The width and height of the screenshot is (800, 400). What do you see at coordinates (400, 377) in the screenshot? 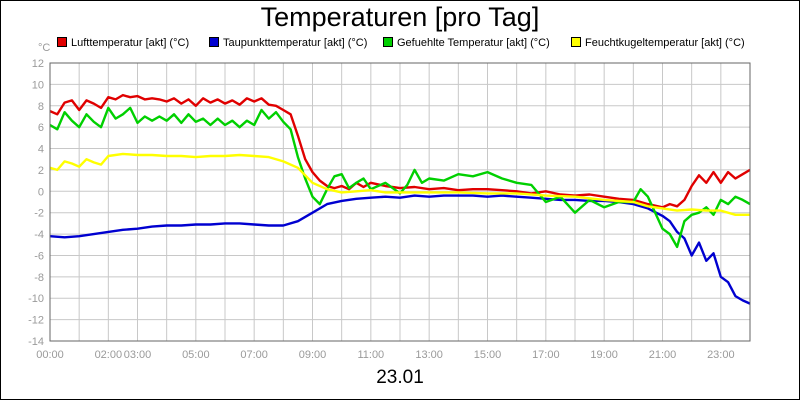
I see `x-axis-date-label: 23.01` at bounding box center [400, 377].